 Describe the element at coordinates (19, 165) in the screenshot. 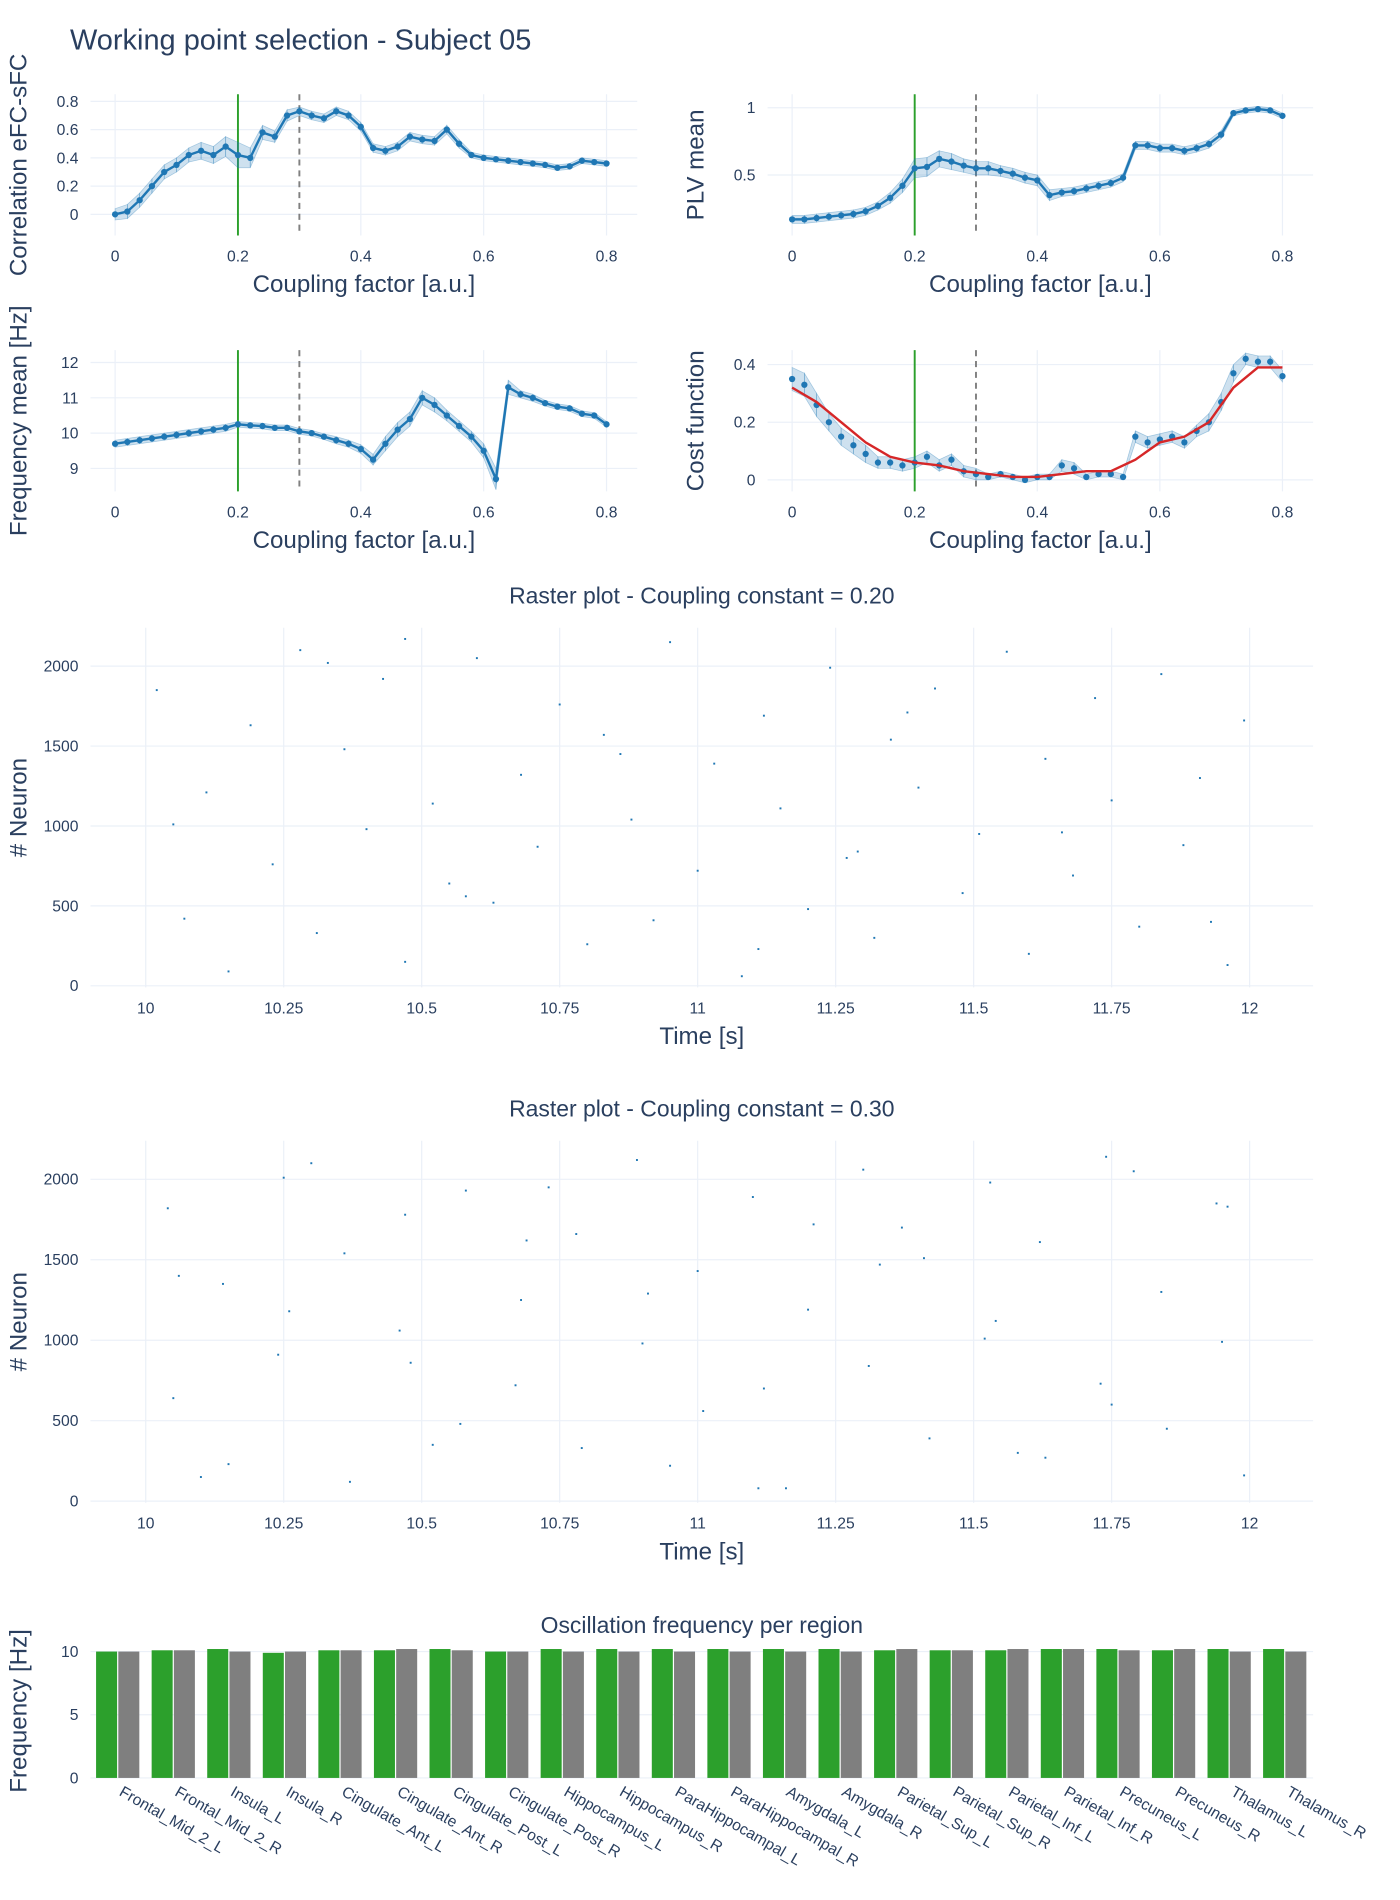

I see `y-axis-title: Correlation eFC-sFC` at that location.